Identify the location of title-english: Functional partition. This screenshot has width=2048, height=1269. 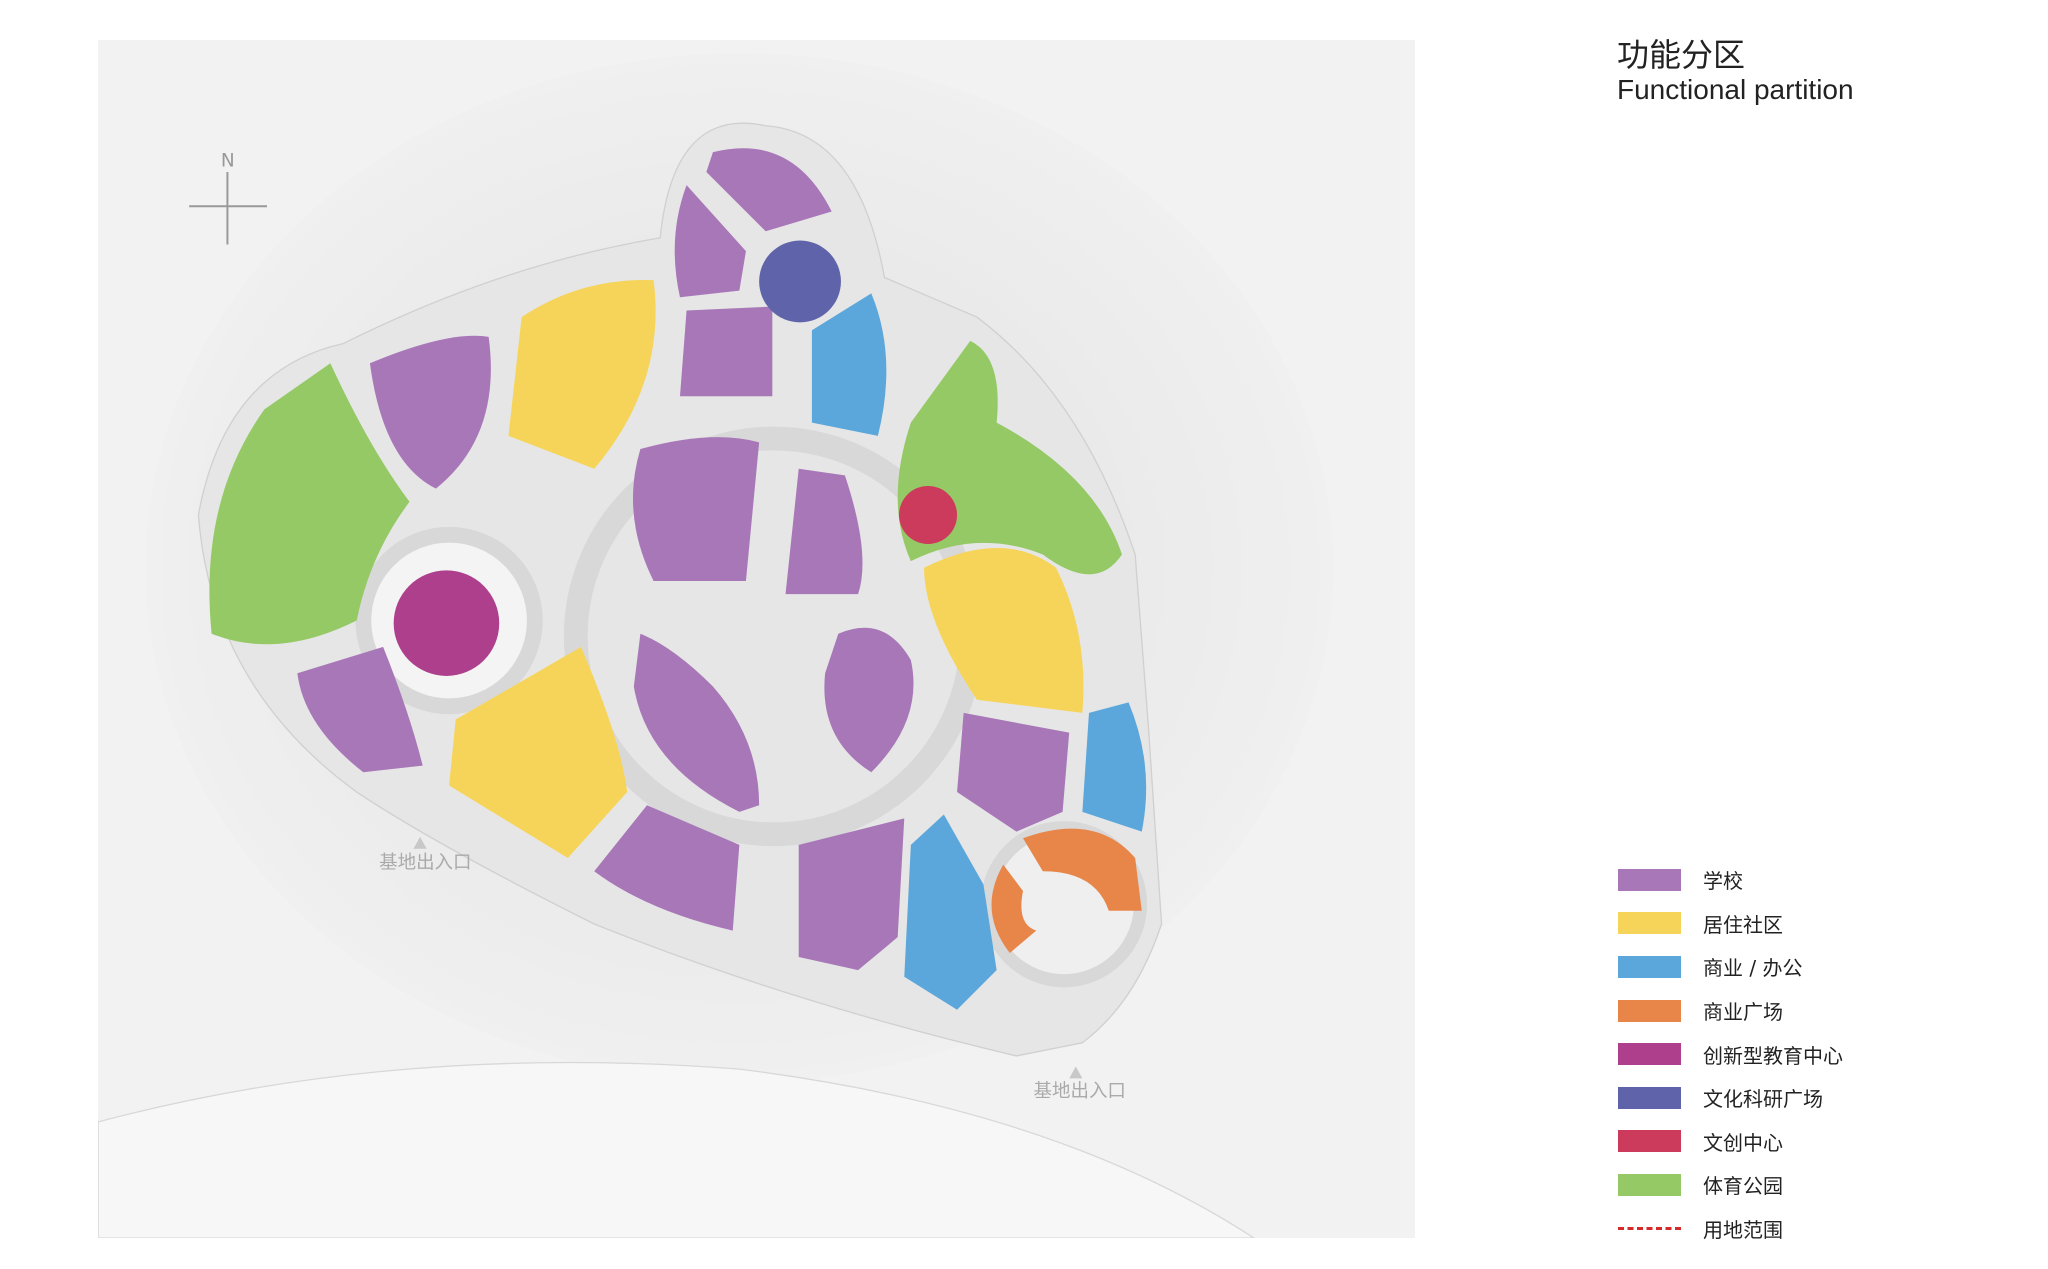
(1735, 89).